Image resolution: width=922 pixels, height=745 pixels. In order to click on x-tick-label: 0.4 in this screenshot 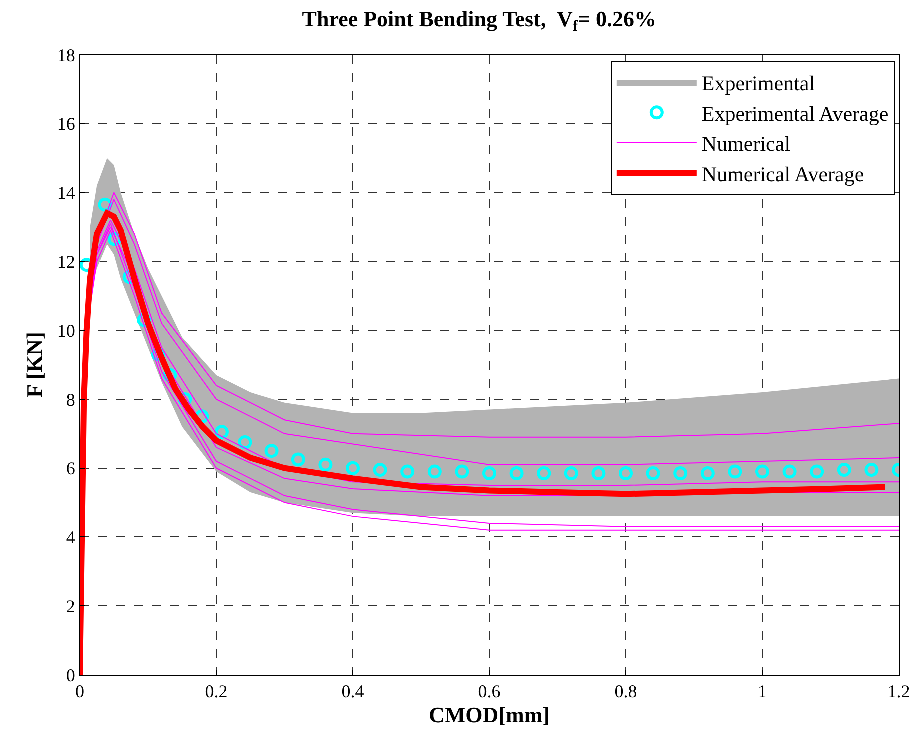, I will do `click(353, 692)`.